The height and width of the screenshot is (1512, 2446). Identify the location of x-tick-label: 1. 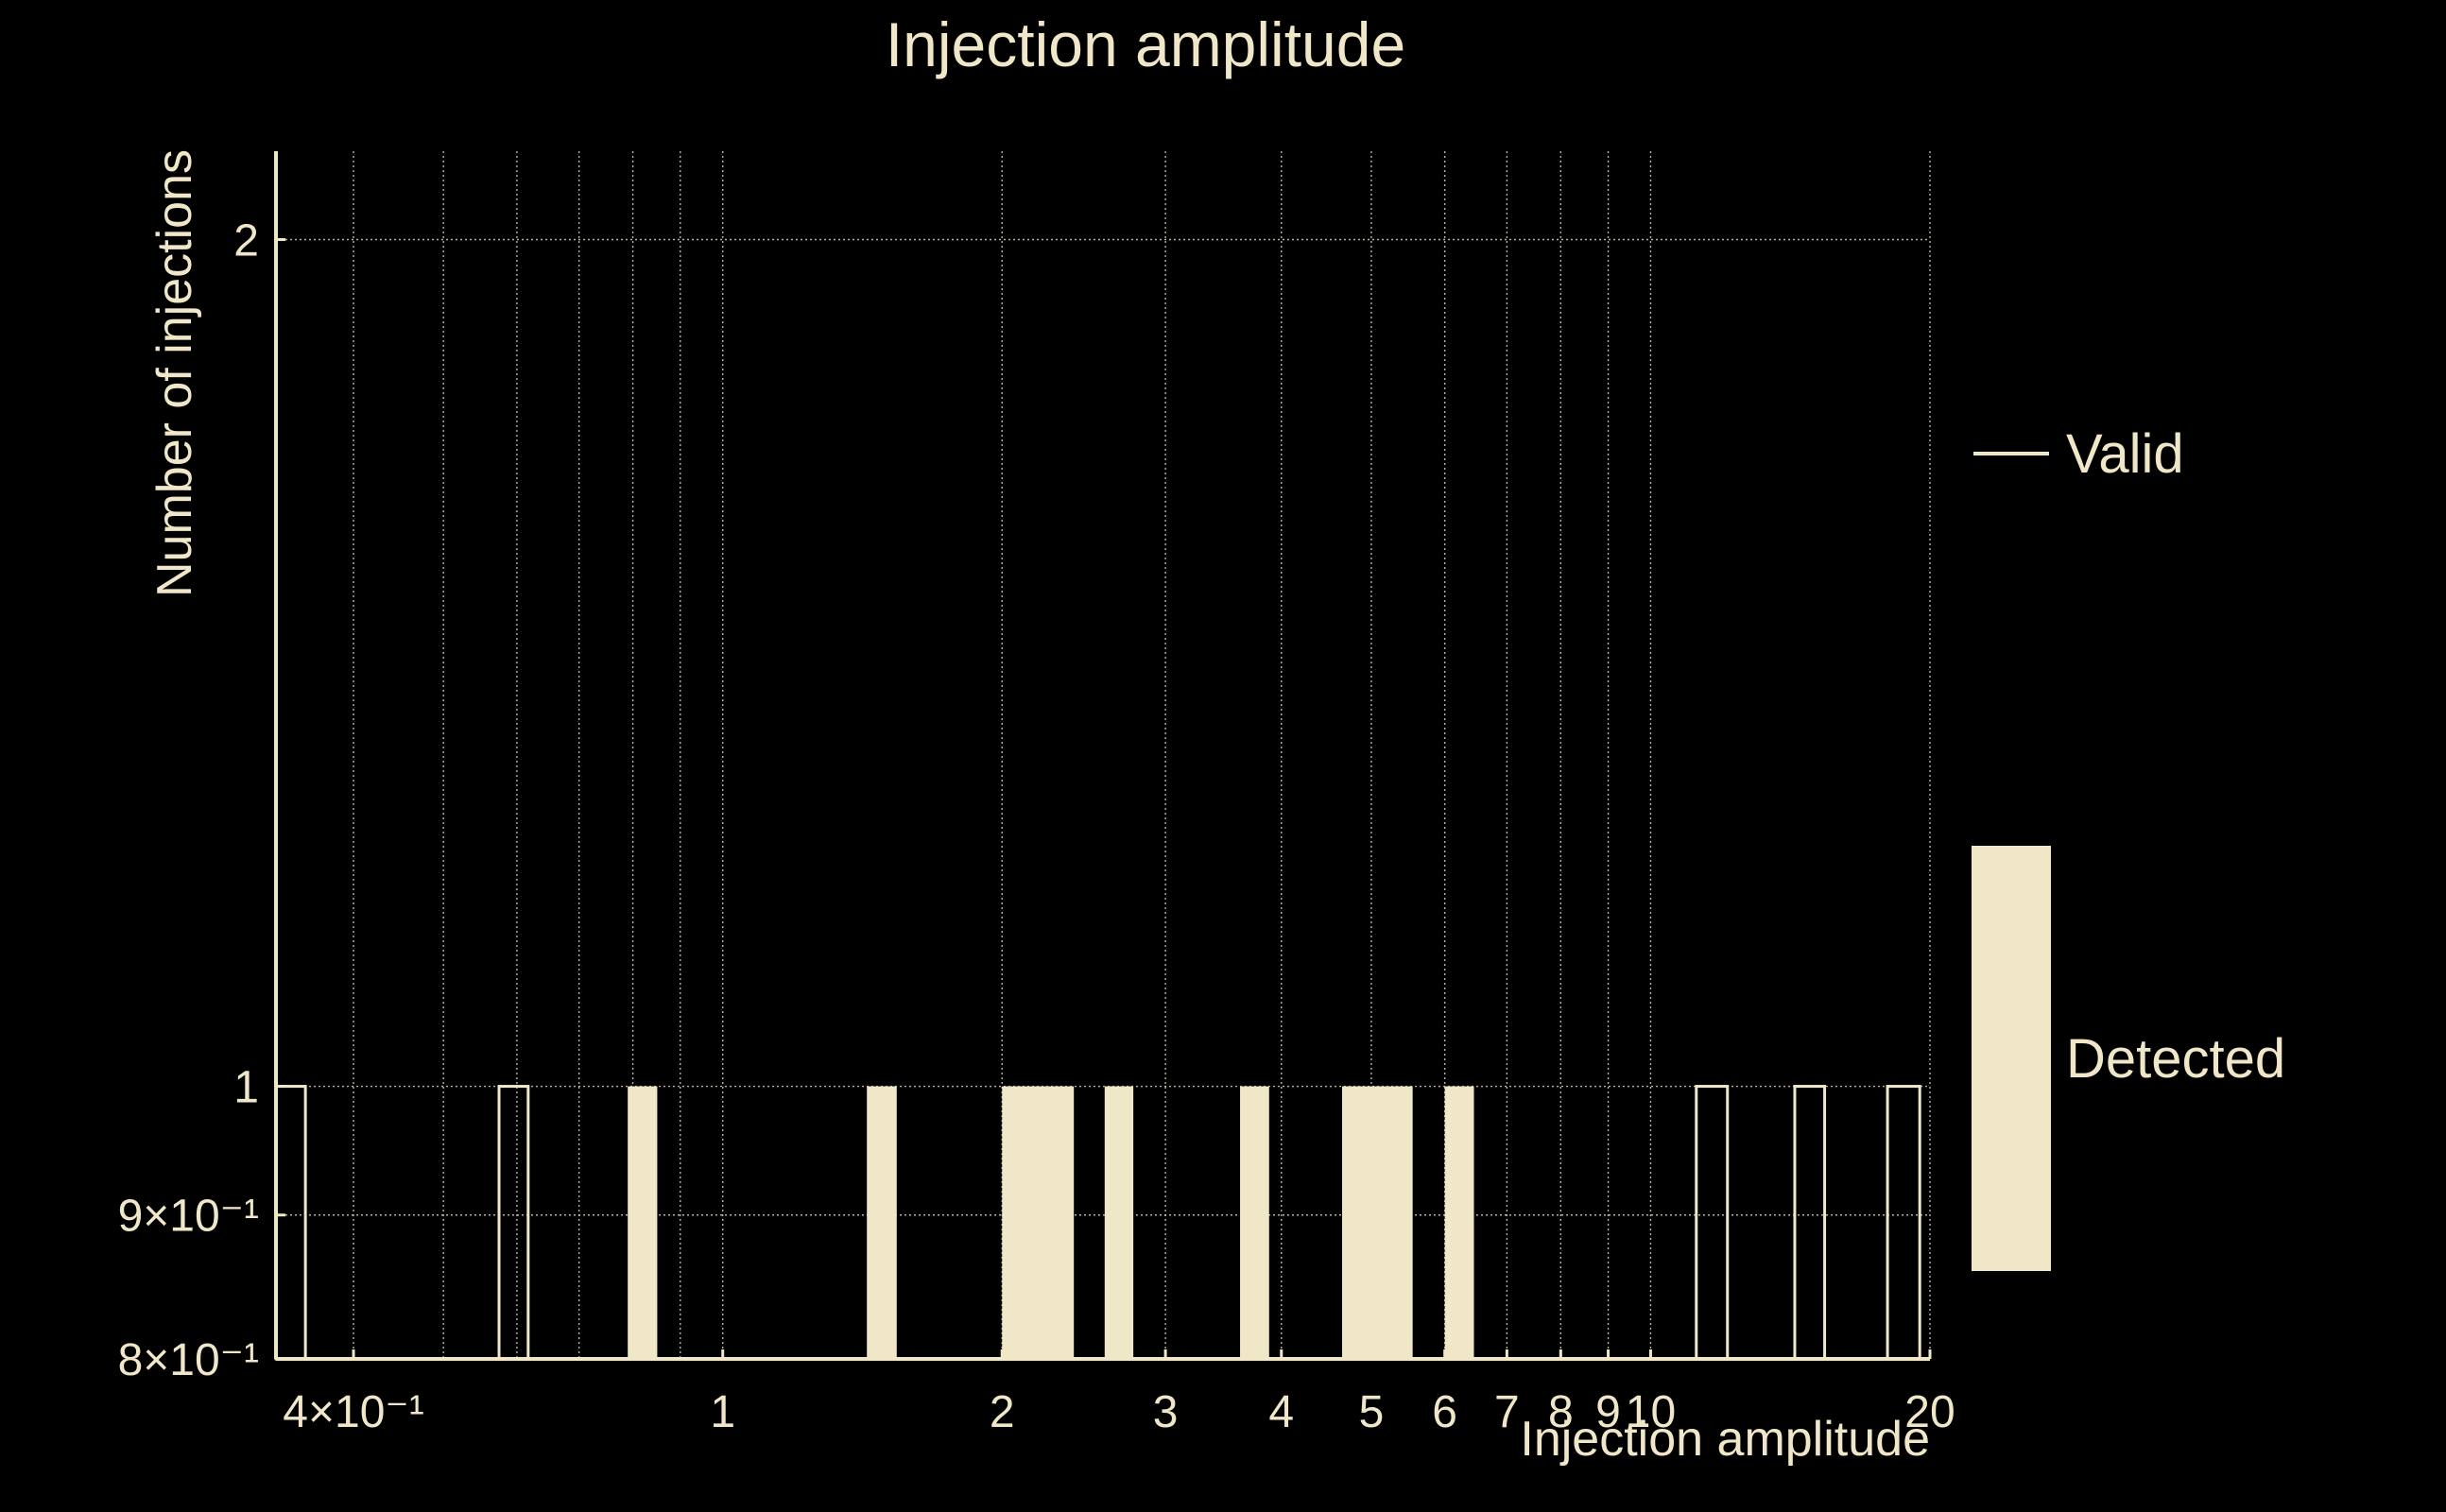
(722, 1412).